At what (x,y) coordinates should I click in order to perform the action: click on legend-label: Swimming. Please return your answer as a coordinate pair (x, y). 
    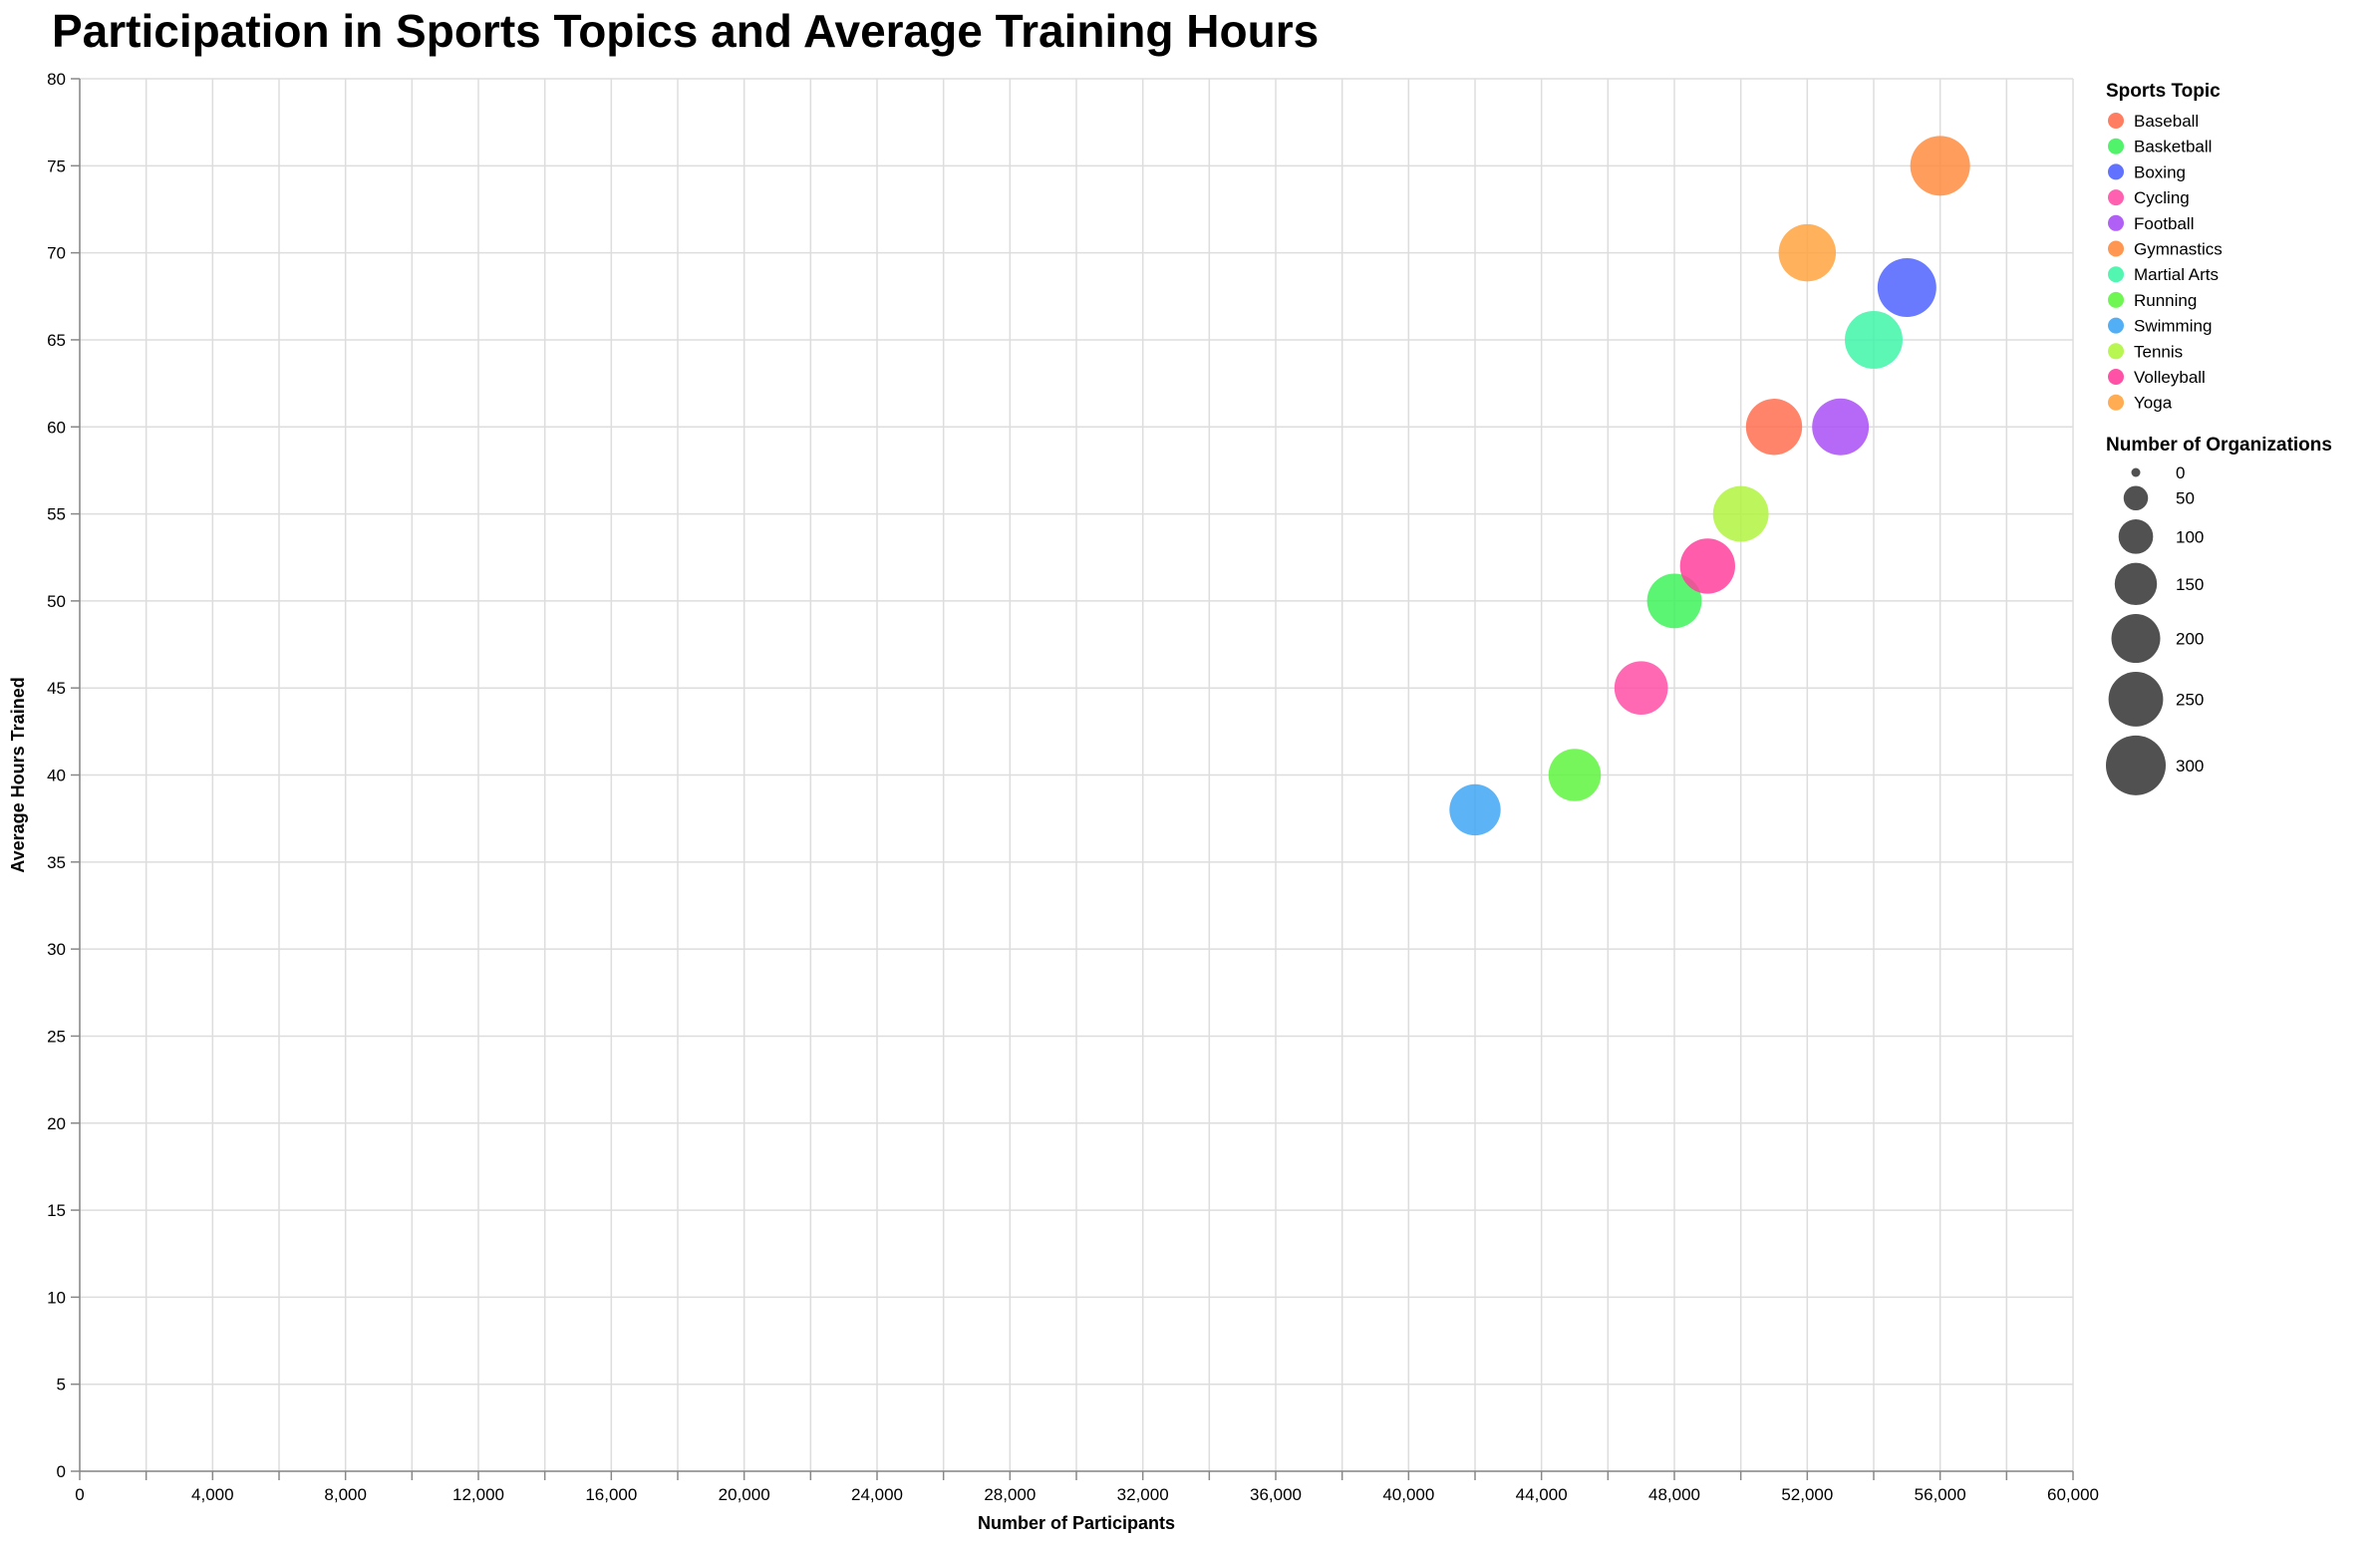
    Looking at the image, I should click on (2173, 327).